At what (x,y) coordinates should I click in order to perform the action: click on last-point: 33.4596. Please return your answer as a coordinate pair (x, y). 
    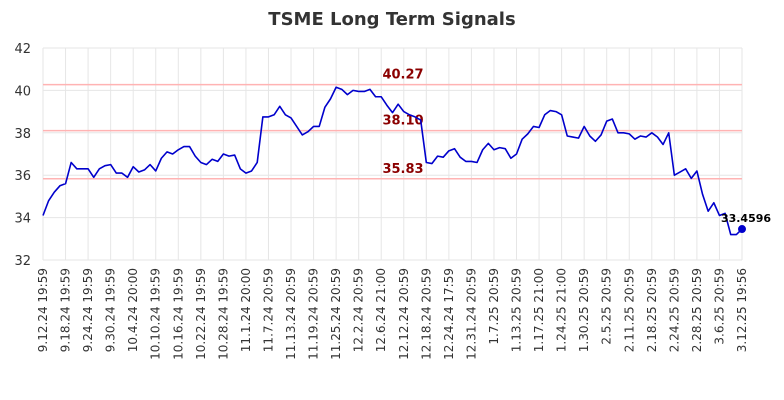
    Looking at the image, I should click on (746, 223).